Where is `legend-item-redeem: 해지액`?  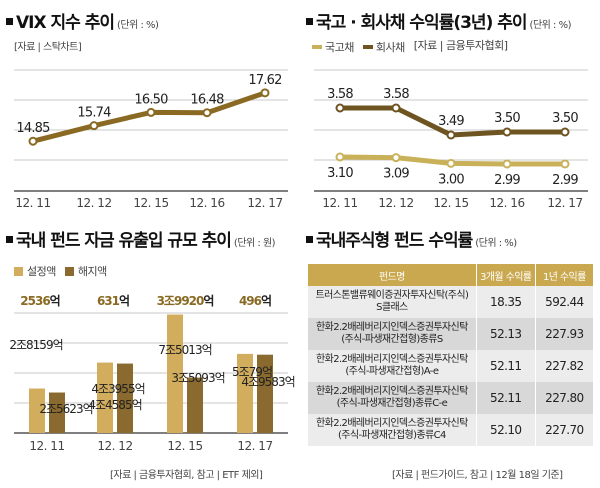 legend-item-redeem: 해지액 is located at coordinates (85, 271).